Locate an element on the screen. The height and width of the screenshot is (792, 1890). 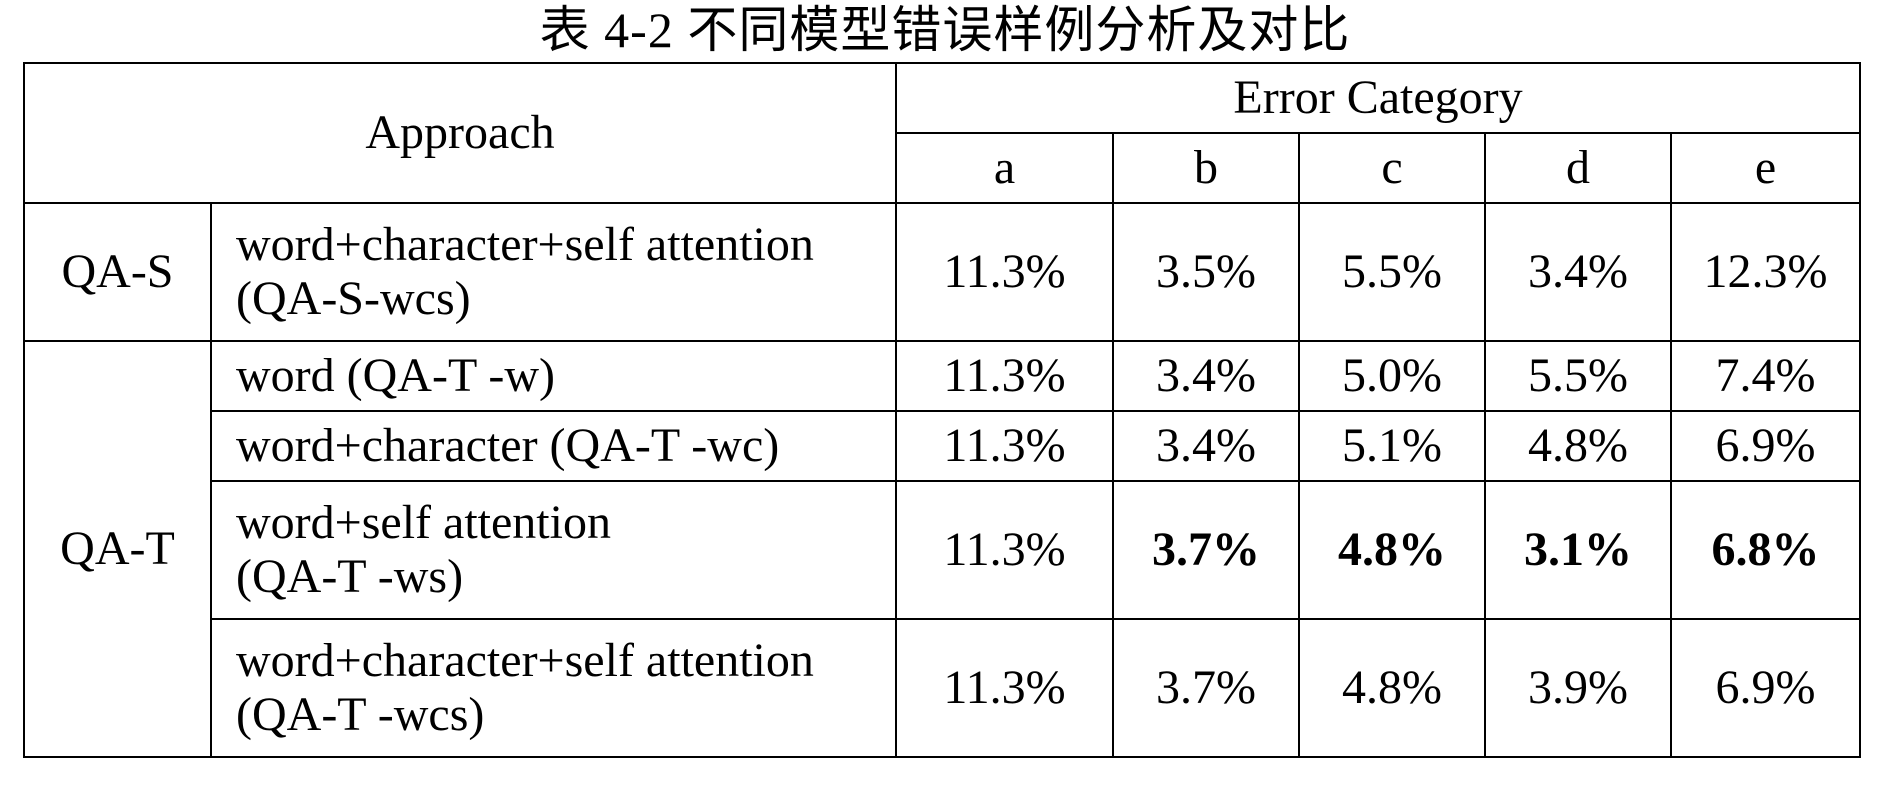
category-header-d: d is located at coordinates (1578, 168).